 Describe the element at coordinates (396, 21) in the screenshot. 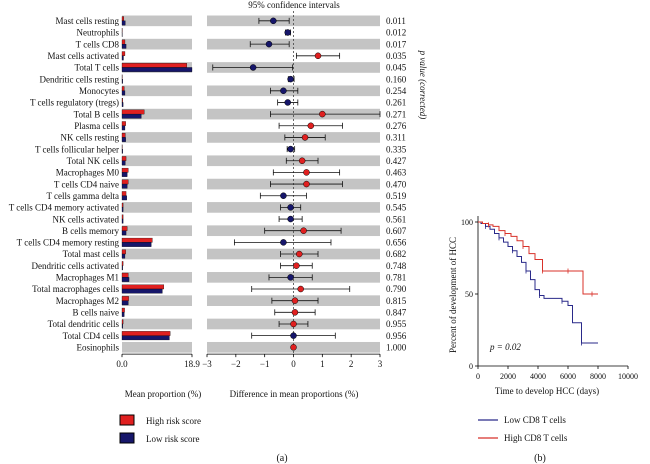

I see `p-value: 0.011` at that location.